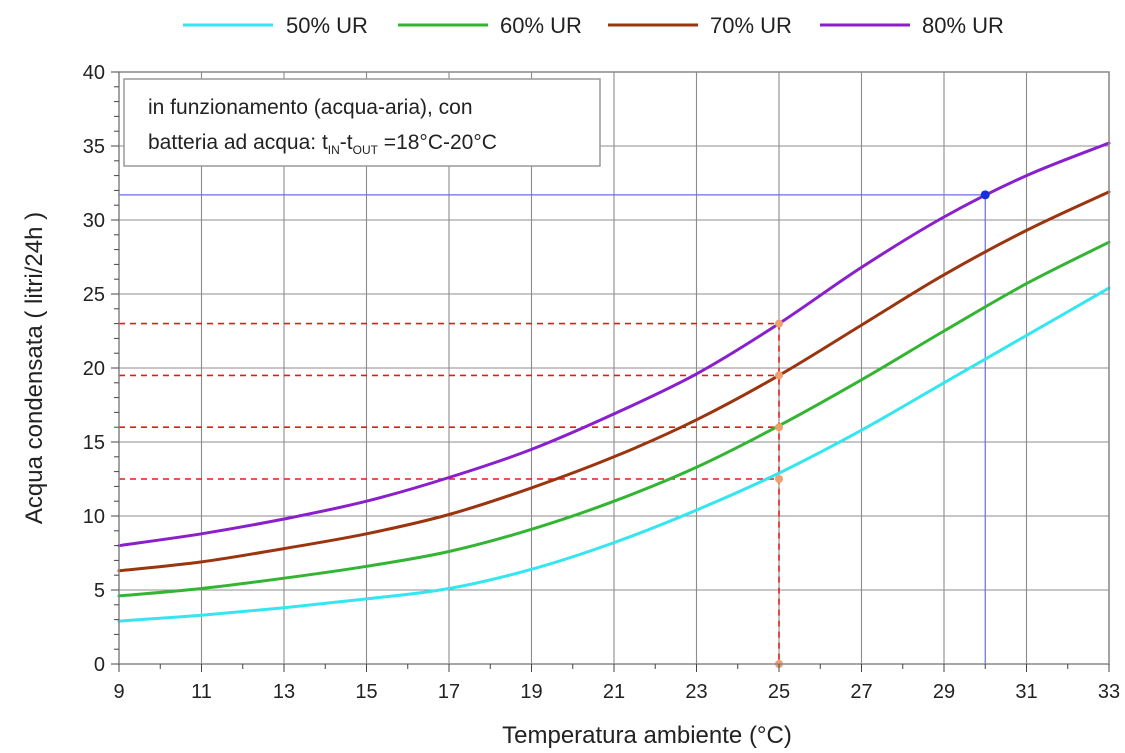 This screenshot has width=1125, height=753. I want to click on x-tick-label: 17, so click(449, 692).